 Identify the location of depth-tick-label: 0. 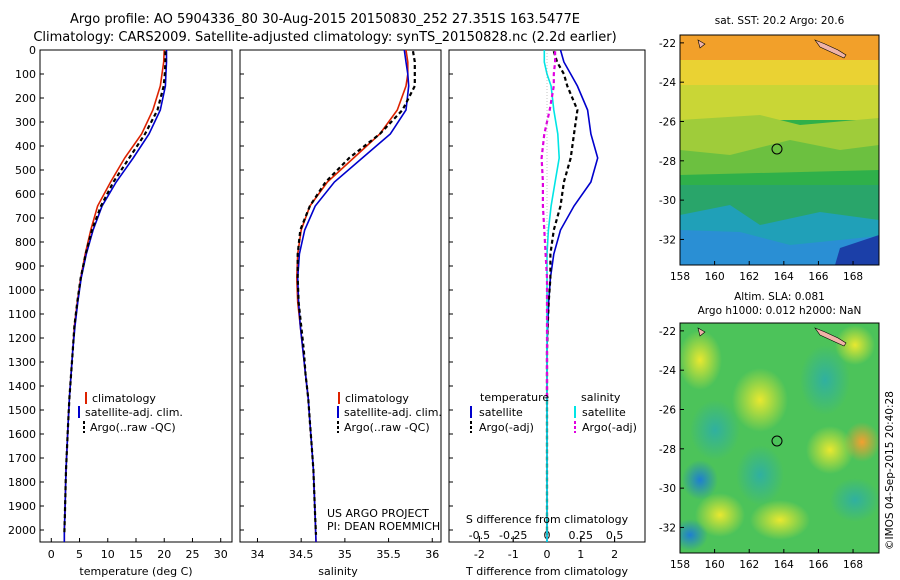
(32, 50).